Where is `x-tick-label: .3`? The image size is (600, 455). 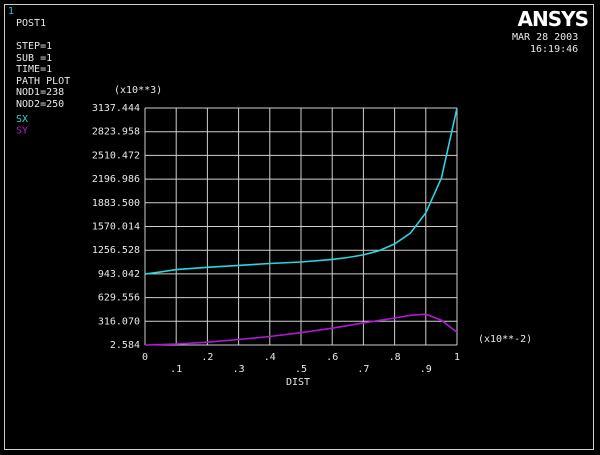
x-tick-label: .3 is located at coordinates (239, 369).